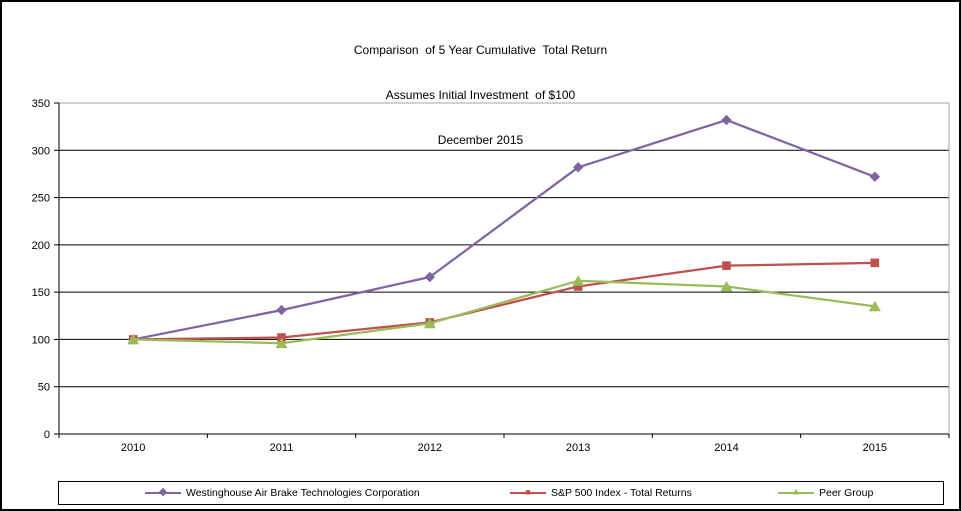 This screenshot has width=961, height=511. Describe the element at coordinates (480, 140) in the screenshot. I see `chart-date-line: December 2015` at that location.